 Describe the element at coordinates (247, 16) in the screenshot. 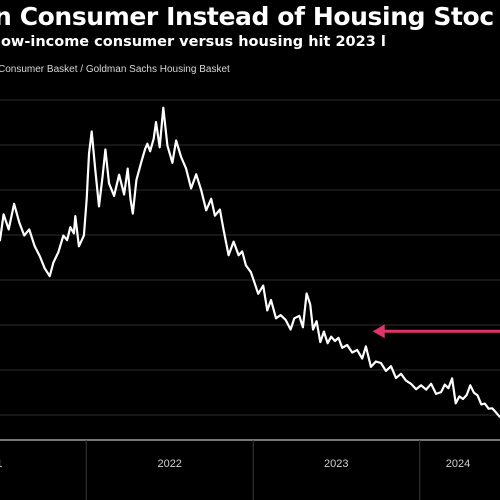

I see `chart-title: n Consumer Instead of Housing Stoc` at that location.